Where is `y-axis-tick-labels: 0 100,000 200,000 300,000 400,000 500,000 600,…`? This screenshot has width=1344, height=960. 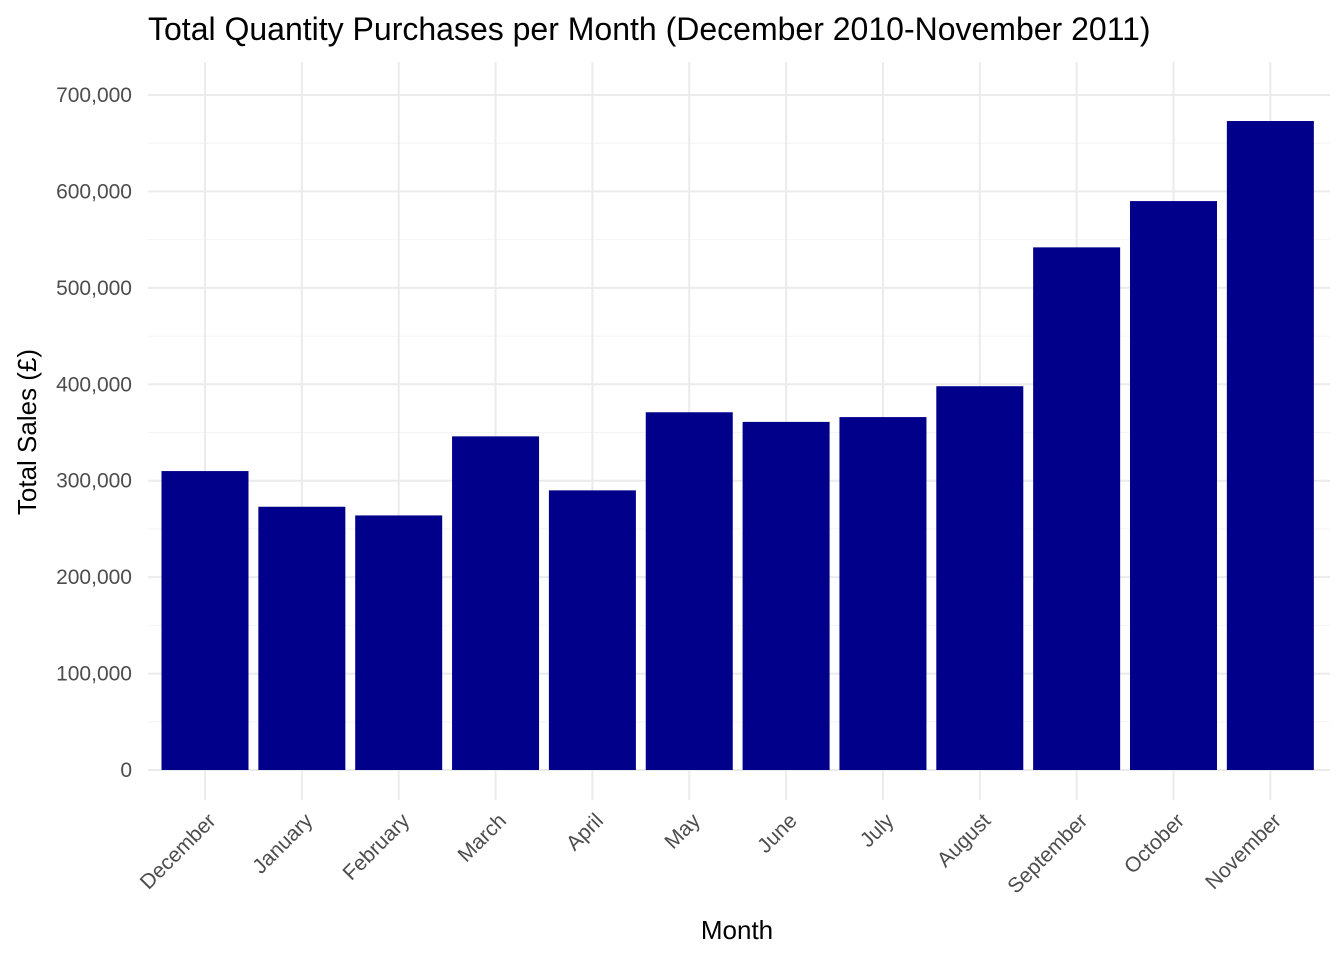 y-axis-tick-labels: 0 100,000 200,000 300,000 400,000 500,000 600,… is located at coordinates (94, 433).